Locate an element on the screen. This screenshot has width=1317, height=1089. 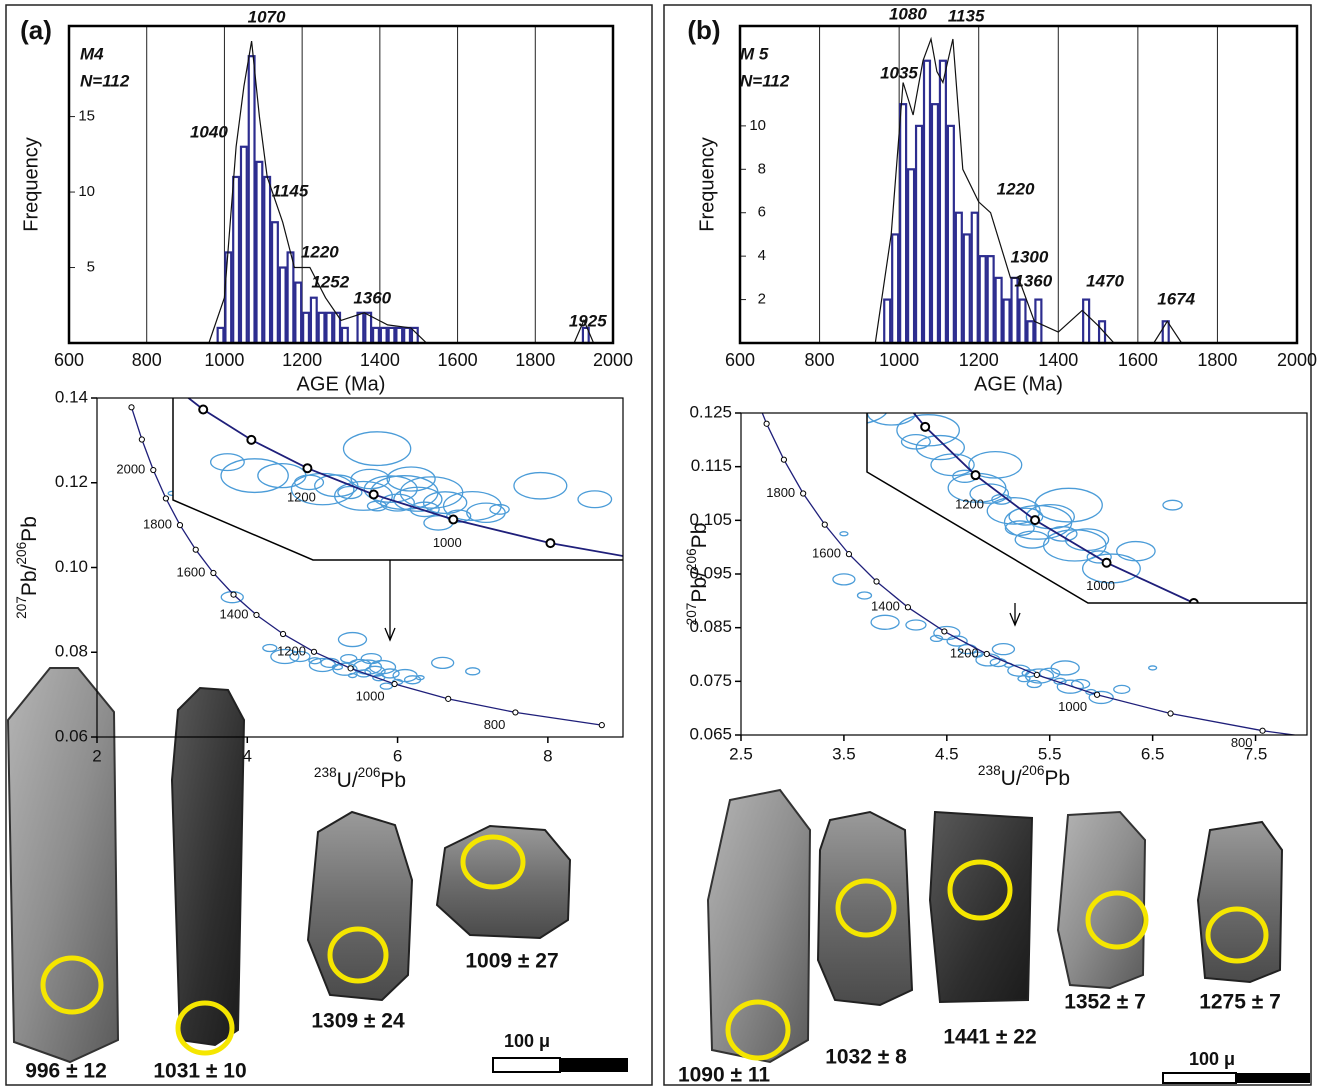
x-tick-label: 1600 is located at coordinates (1138, 360).